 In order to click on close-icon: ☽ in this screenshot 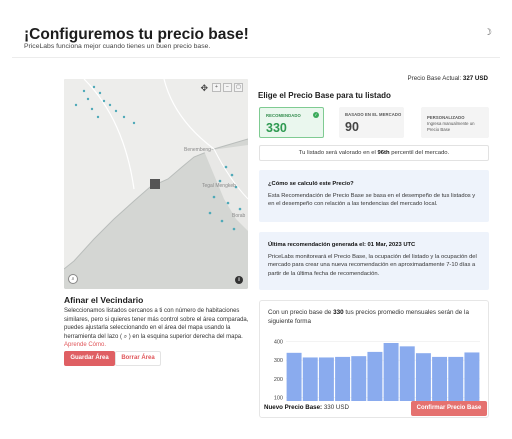, I will do `click(487, 32)`.